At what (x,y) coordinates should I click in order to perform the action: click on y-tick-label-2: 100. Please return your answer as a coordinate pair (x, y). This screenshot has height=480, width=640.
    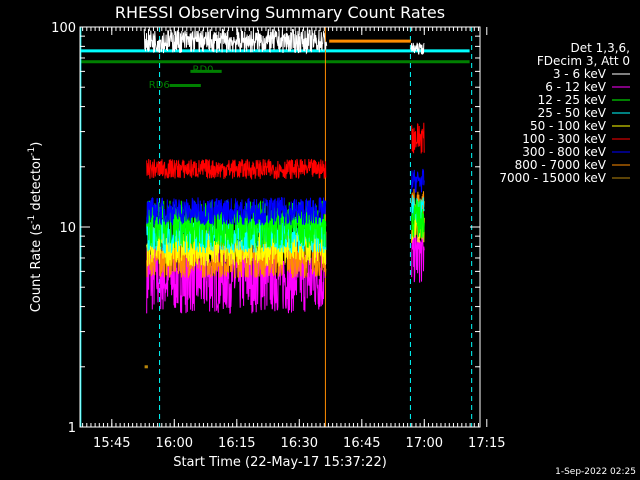
    Looking at the image, I should click on (63, 28).